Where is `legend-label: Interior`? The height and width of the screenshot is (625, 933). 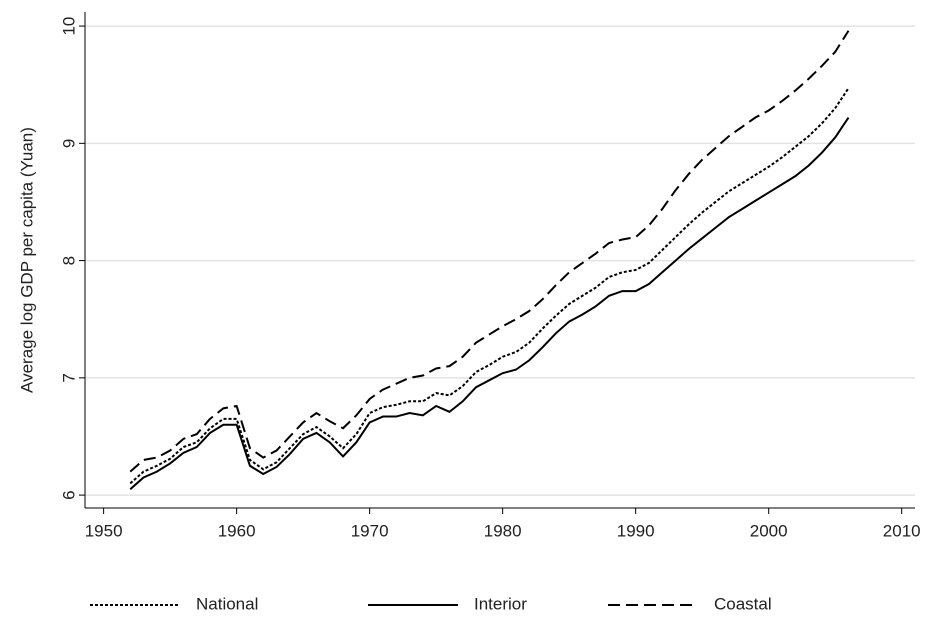
legend-label: Interior is located at coordinates (500, 603).